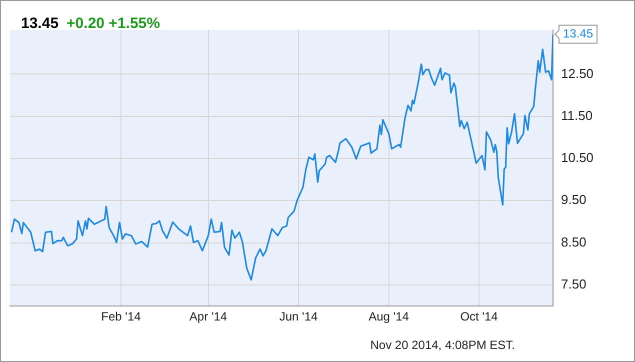 The height and width of the screenshot is (362, 635). I want to click on y-tick-label: 8.50, so click(573, 242).